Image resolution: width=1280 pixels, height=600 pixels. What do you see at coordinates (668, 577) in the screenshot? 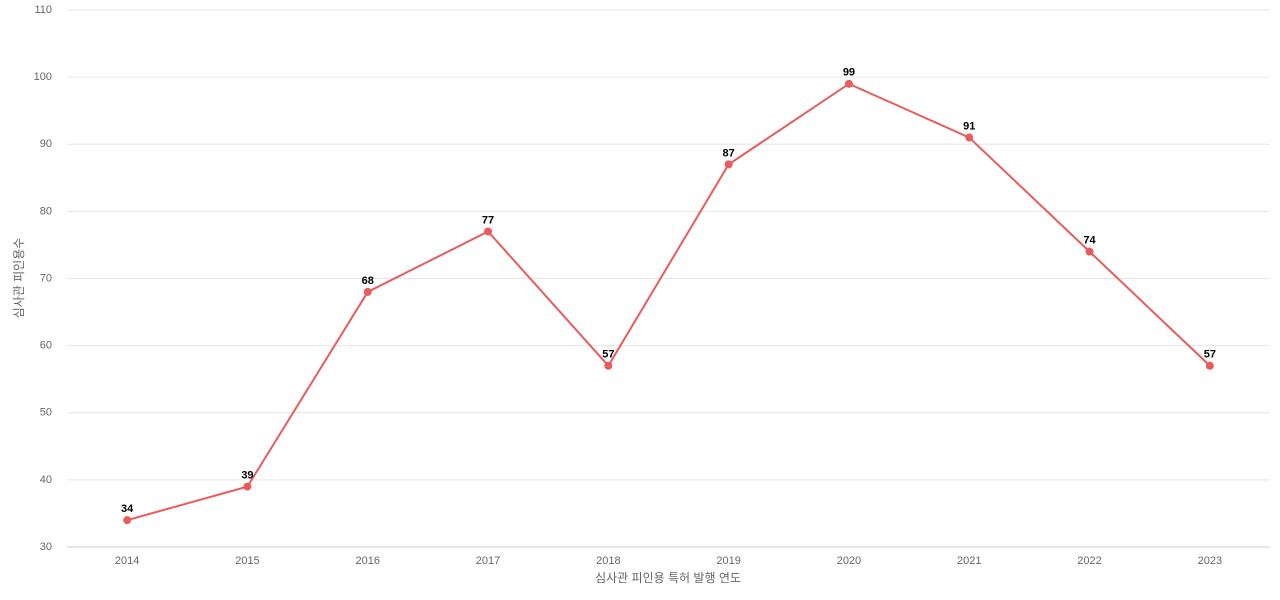
I see `x-axis-title: 심사관 피인용 특허 발행 연도` at bounding box center [668, 577].